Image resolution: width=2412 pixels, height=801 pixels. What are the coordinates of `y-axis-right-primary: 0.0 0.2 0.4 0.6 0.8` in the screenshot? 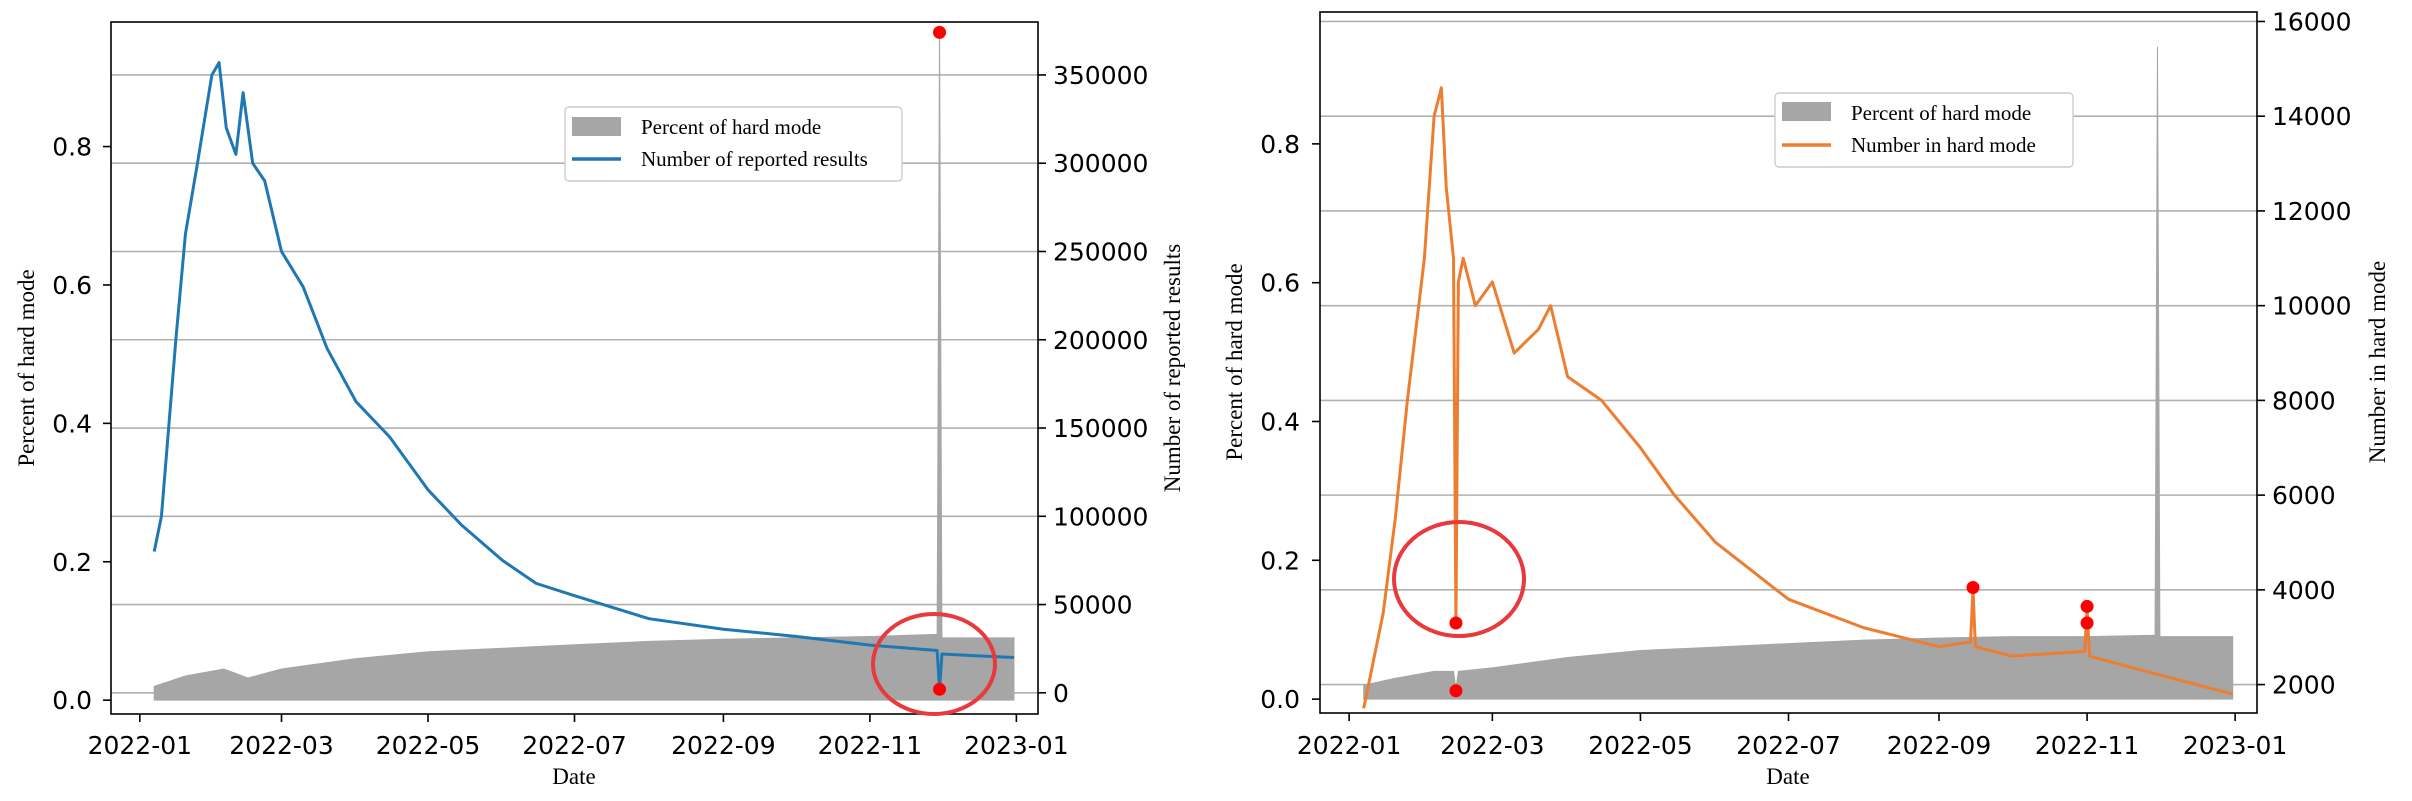 It's located at (1290, 422).